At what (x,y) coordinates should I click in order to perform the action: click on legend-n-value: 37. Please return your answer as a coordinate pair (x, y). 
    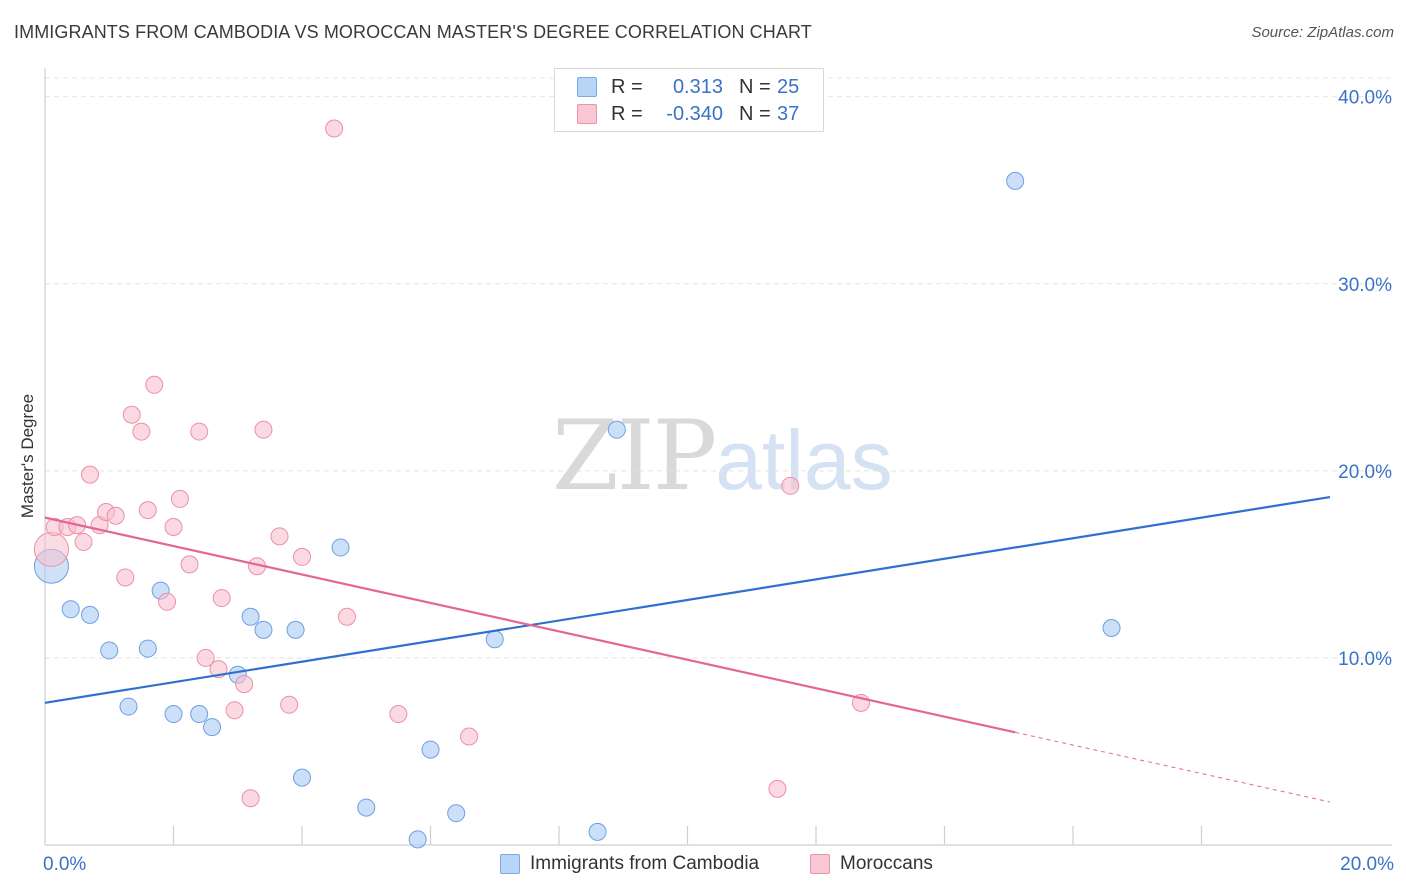
    Looking at the image, I should click on (788, 113).